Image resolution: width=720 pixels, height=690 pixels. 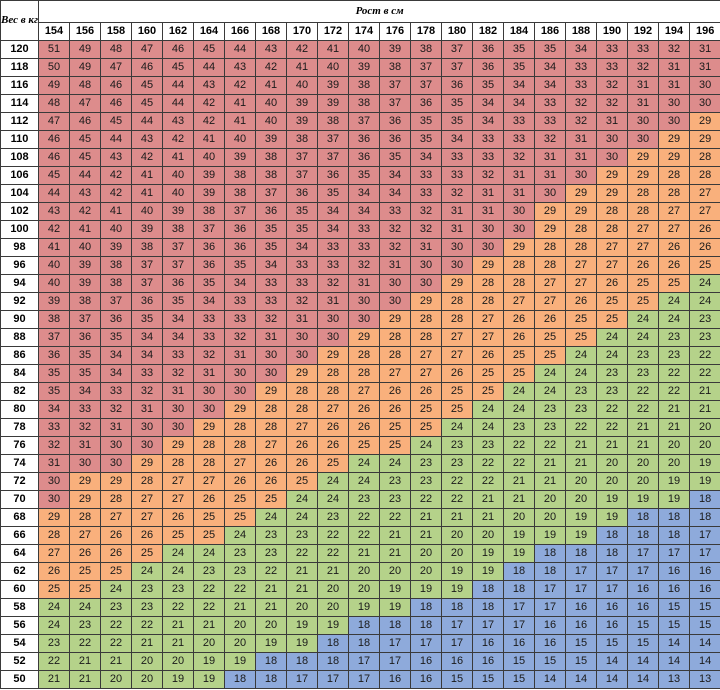 What do you see at coordinates (19, 355) in the screenshot?
I see `weight-header-cell: 86` at bounding box center [19, 355].